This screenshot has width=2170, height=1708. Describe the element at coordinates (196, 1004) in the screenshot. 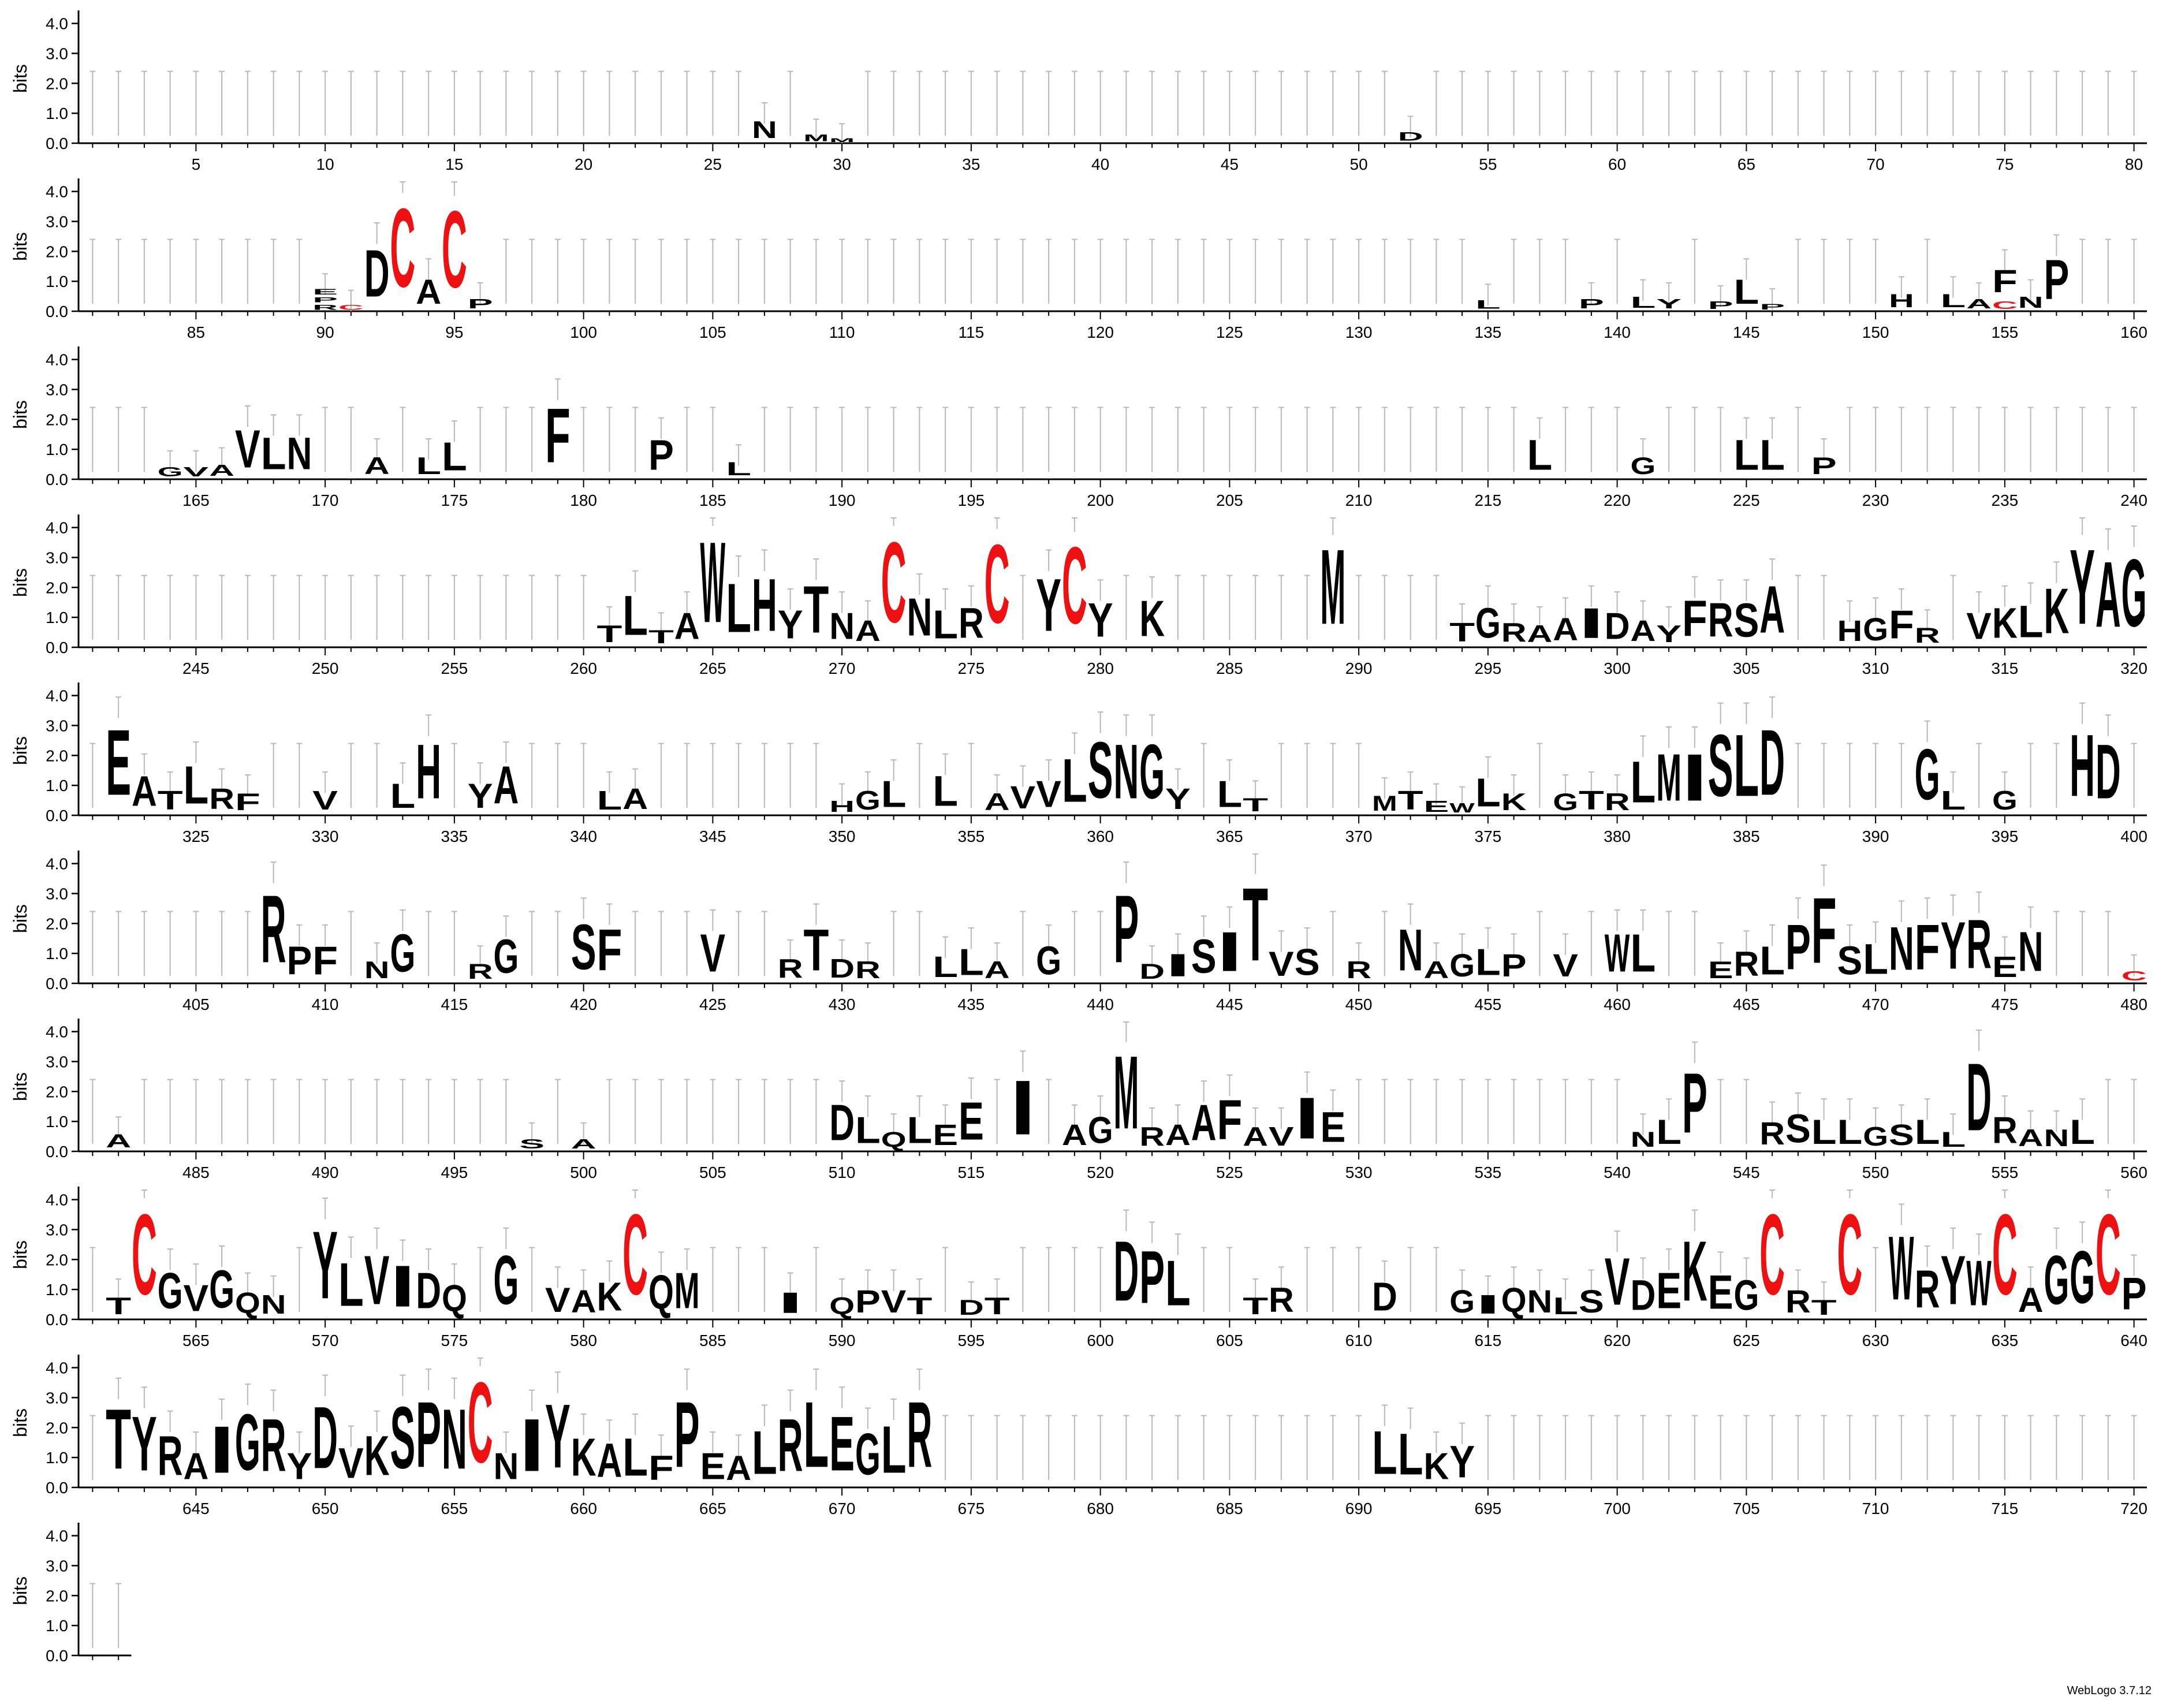

I see `x-tick-label: 405` at that location.